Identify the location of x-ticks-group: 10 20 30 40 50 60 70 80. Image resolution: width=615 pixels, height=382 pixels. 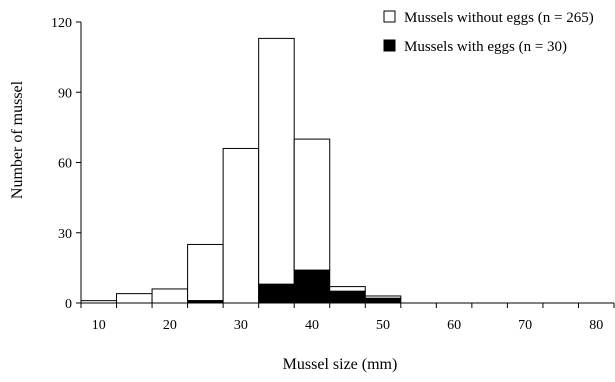
(347, 318).